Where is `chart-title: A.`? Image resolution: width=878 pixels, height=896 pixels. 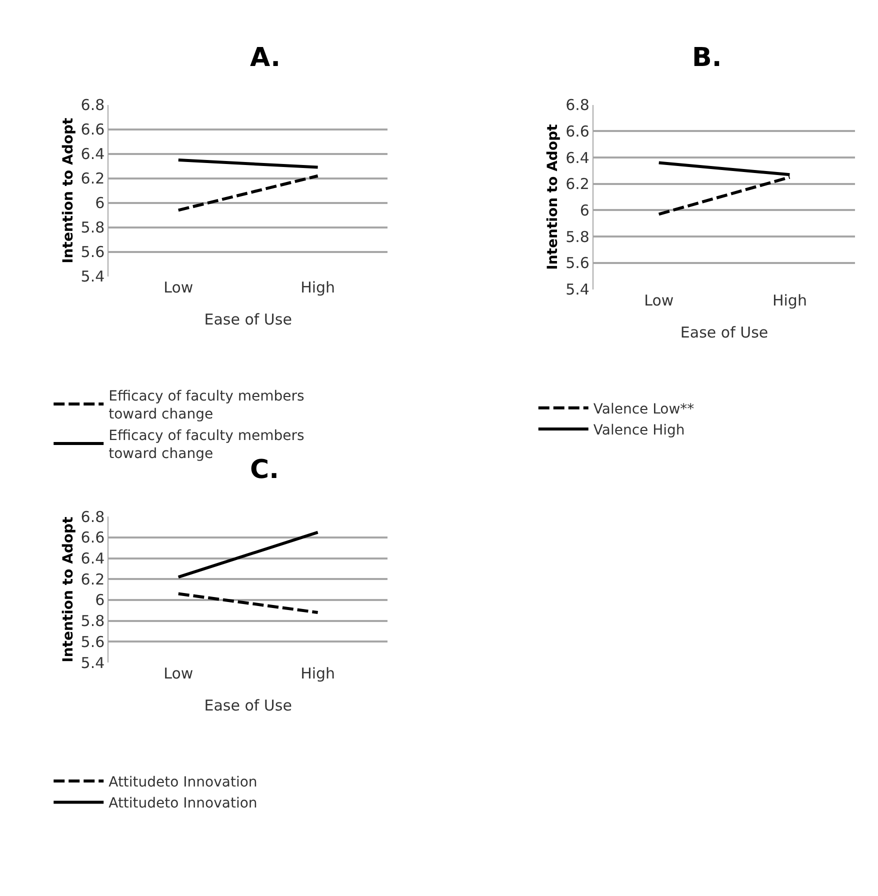
chart-title: A. is located at coordinates (265, 58).